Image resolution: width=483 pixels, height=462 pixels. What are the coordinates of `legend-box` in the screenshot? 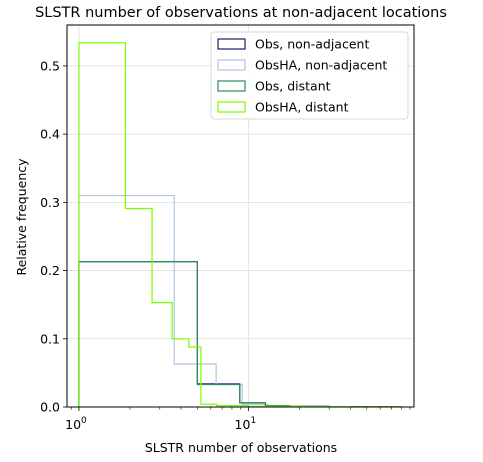 It's located at (309, 75).